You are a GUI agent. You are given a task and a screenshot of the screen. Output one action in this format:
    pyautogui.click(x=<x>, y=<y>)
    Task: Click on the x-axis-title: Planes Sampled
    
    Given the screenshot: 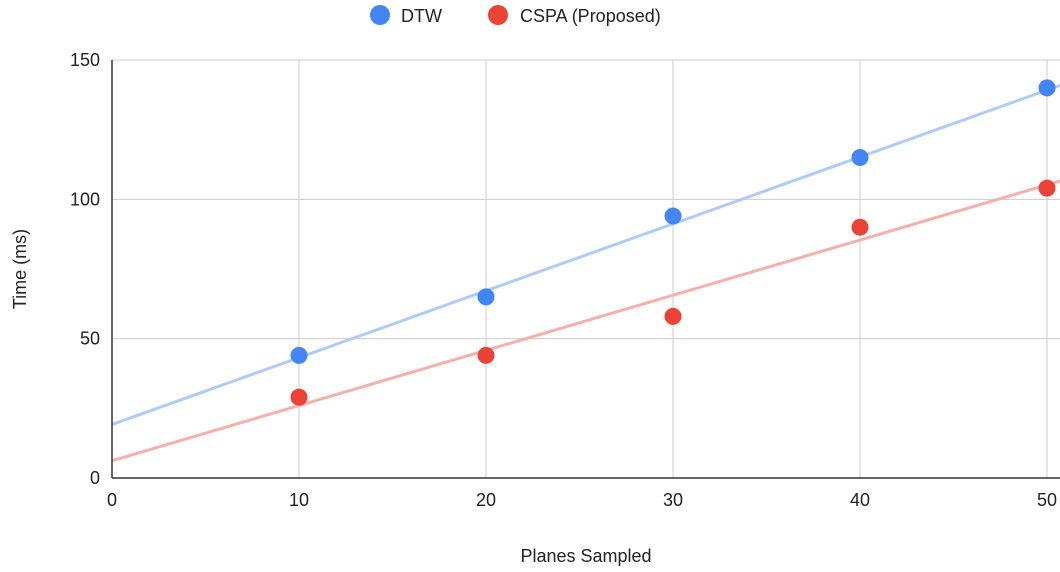 What is the action you would take?
    pyautogui.click(x=585, y=556)
    